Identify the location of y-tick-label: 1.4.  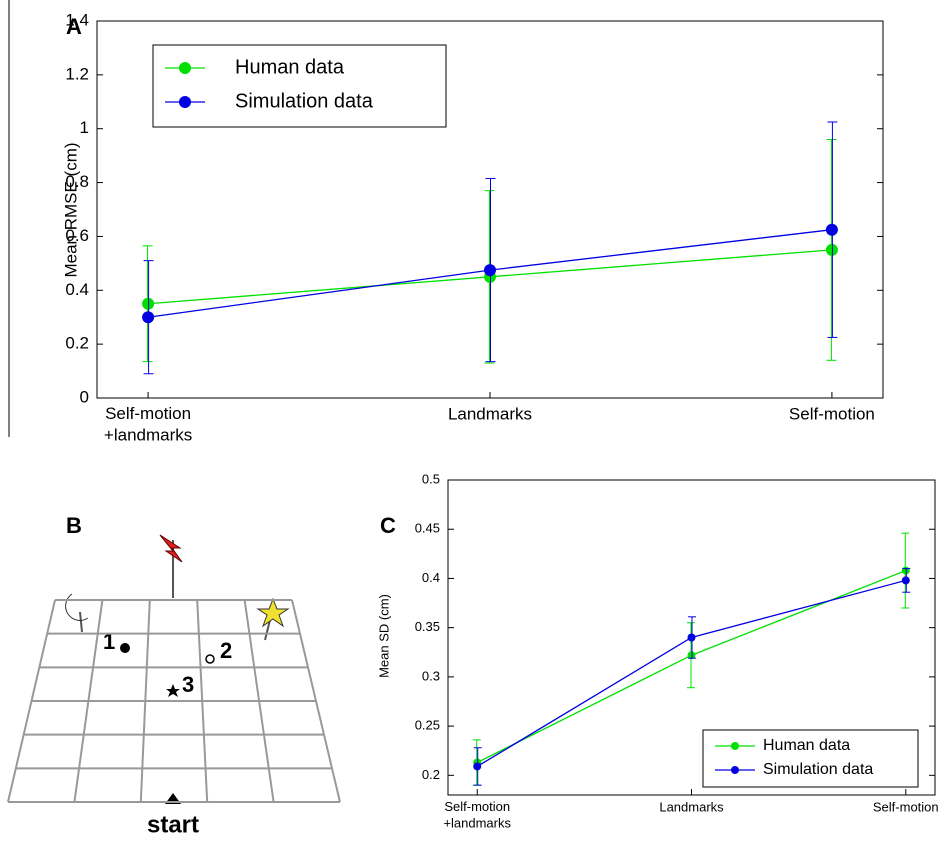
(77, 19).